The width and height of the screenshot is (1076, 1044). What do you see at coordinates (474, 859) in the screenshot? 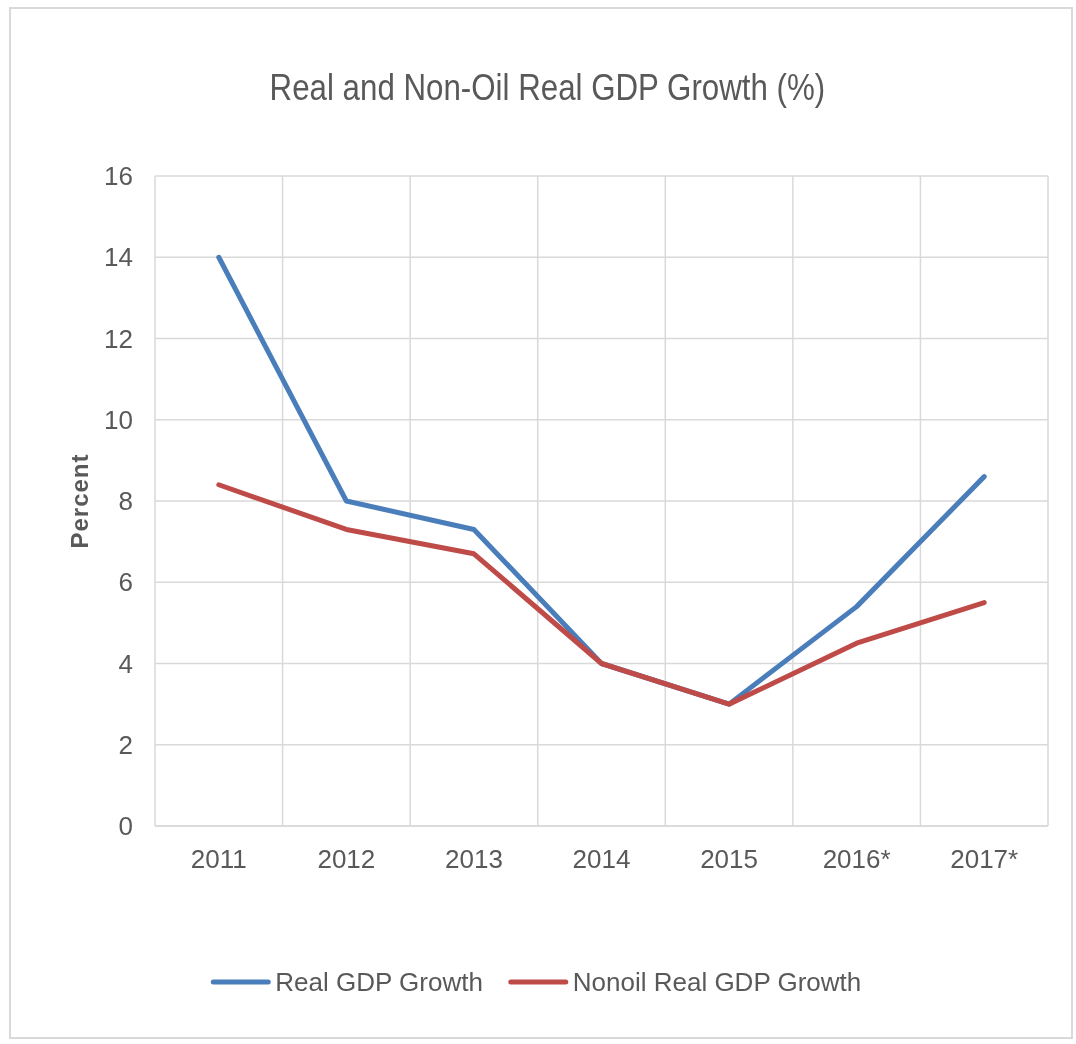
I see `x-tick-label: 2013` at bounding box center [474, 859].